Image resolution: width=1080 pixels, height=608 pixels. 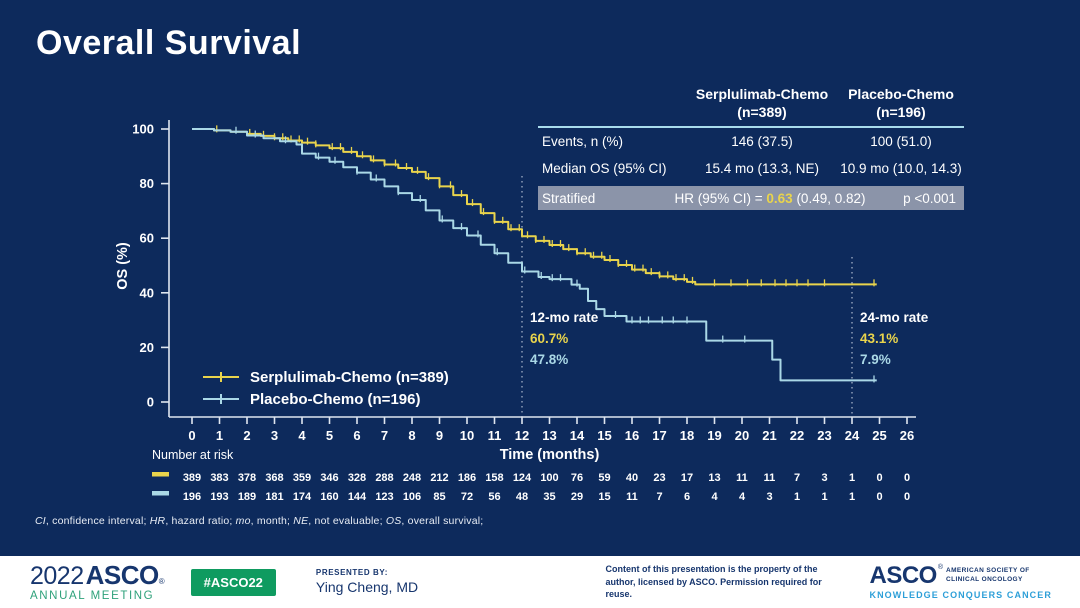 I want to click on x-tick-label: 13, so click(x=549, y=435).